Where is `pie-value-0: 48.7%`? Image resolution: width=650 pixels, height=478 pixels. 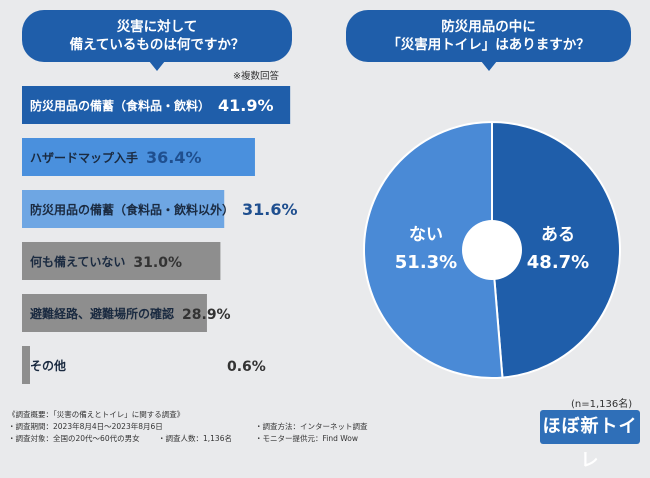
pie-value-0: 48.7% is located at coordinates (558, 262).